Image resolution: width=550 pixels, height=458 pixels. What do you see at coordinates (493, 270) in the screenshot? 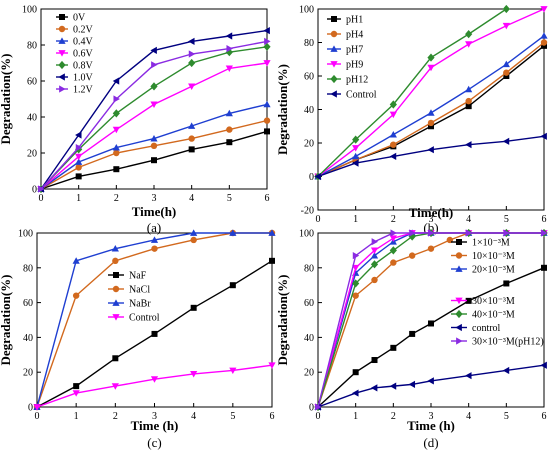
I see `legend-entry: 20×10⁻³M` at bounding box center [493, 270].